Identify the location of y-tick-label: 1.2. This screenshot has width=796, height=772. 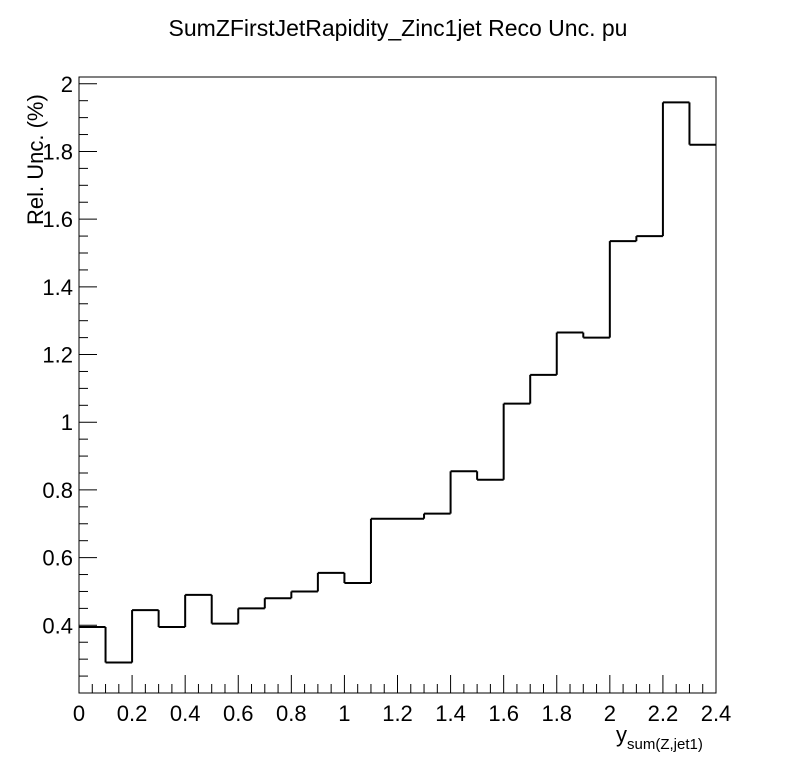
(57, 355).